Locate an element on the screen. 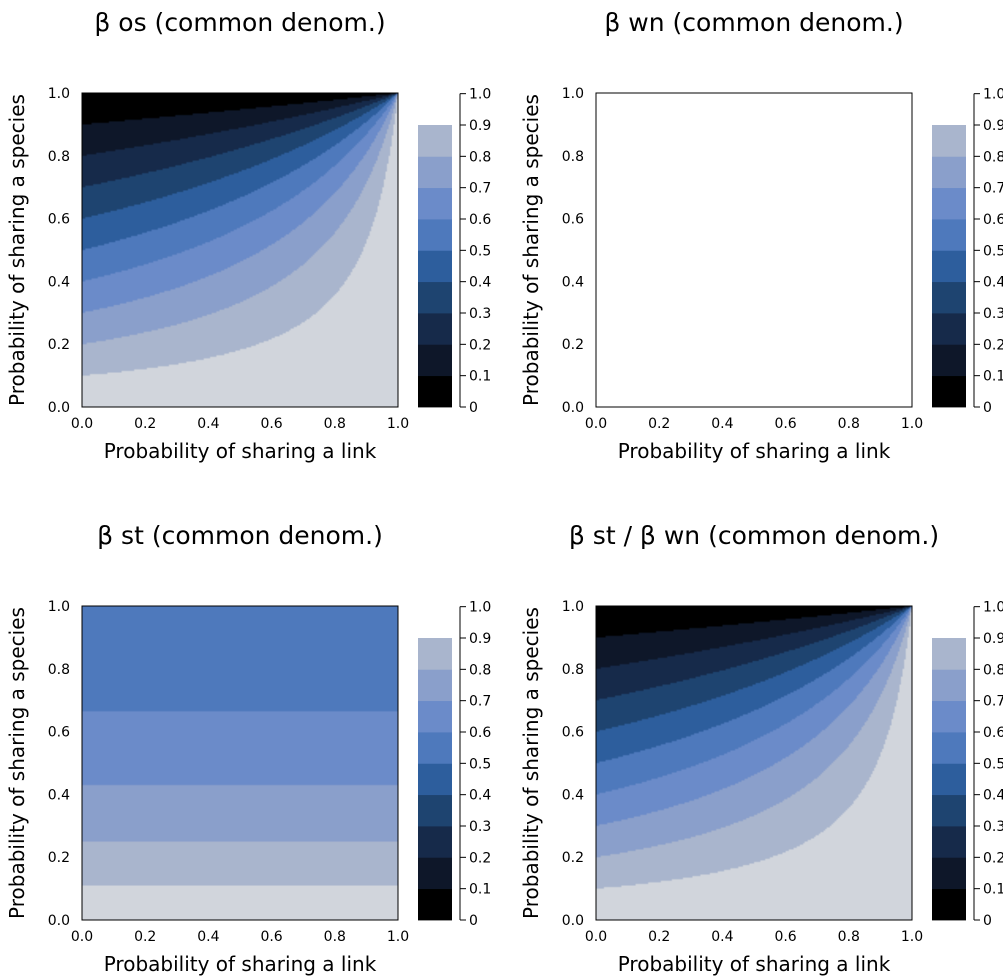 This screenshot has height=979, width=1003. chart-title: β os (common denom.) is located at coordinates (239, 22).